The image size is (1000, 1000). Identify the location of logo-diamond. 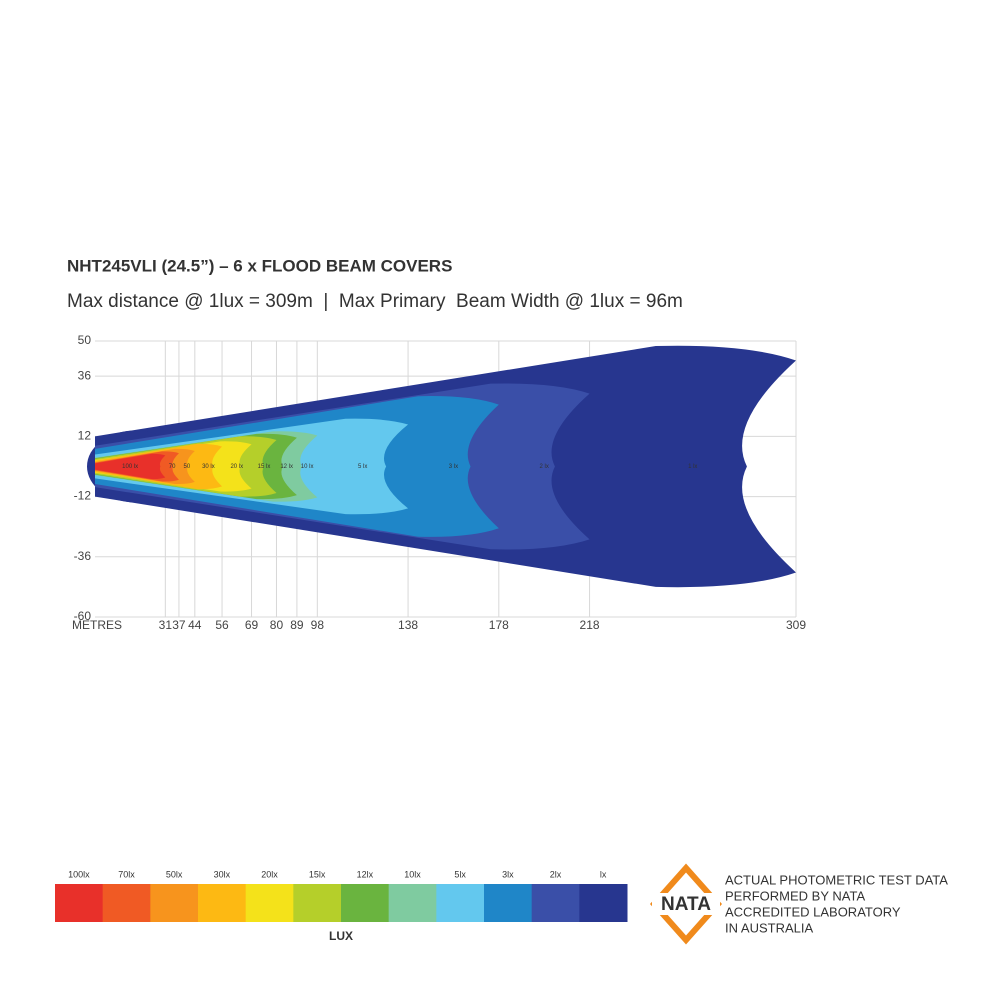
(686, 904).